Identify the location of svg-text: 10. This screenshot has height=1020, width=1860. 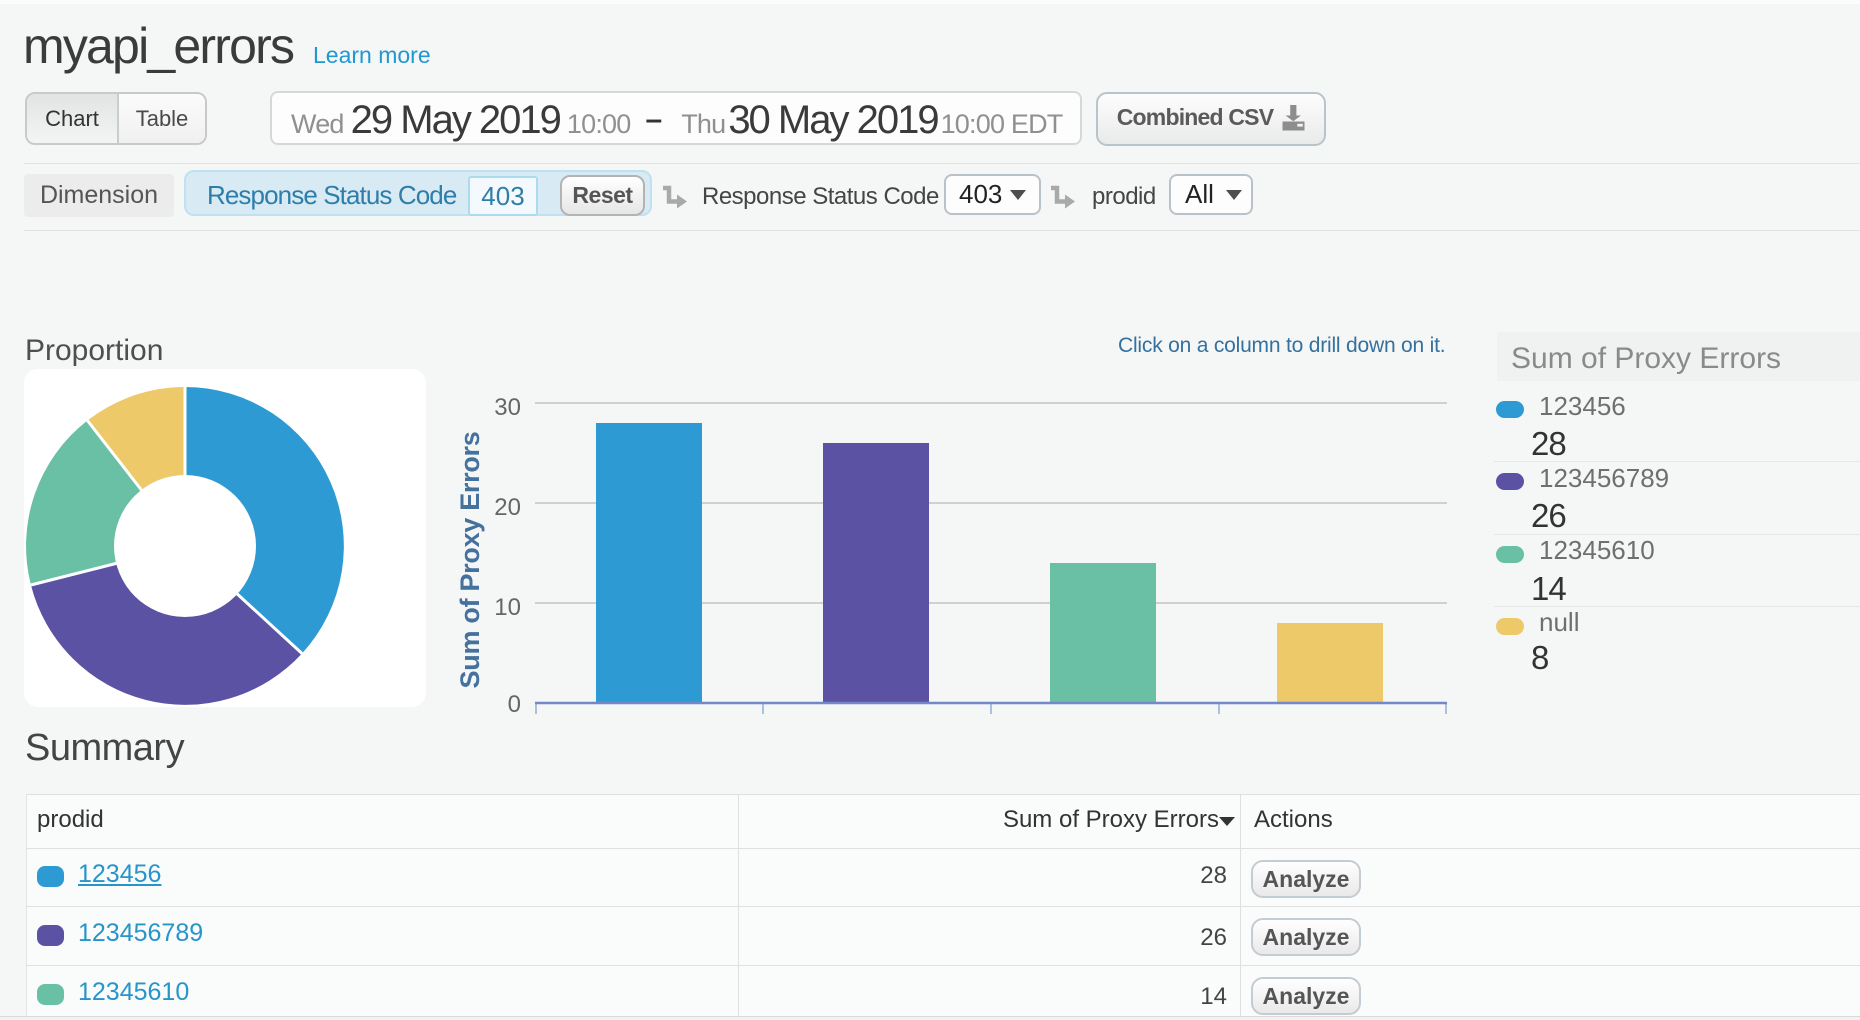
(507, 607).